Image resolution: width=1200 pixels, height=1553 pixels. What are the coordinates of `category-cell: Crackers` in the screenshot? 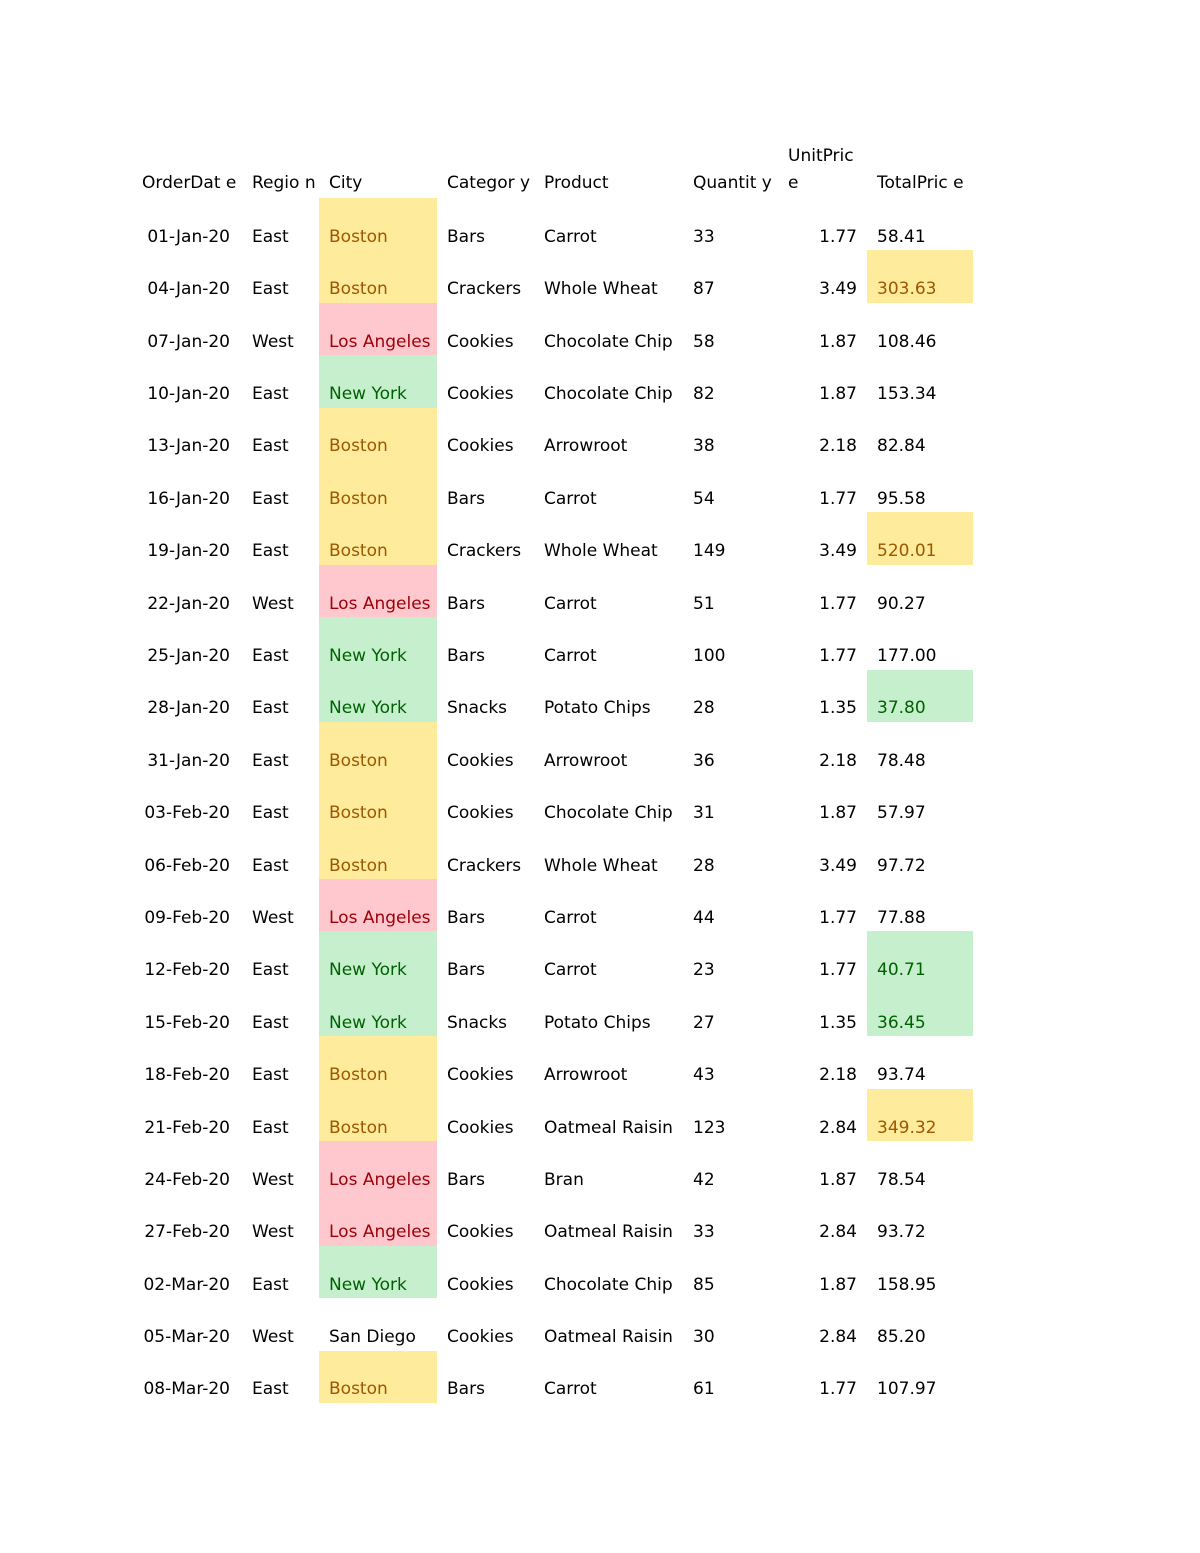 It's located at (484, 289).